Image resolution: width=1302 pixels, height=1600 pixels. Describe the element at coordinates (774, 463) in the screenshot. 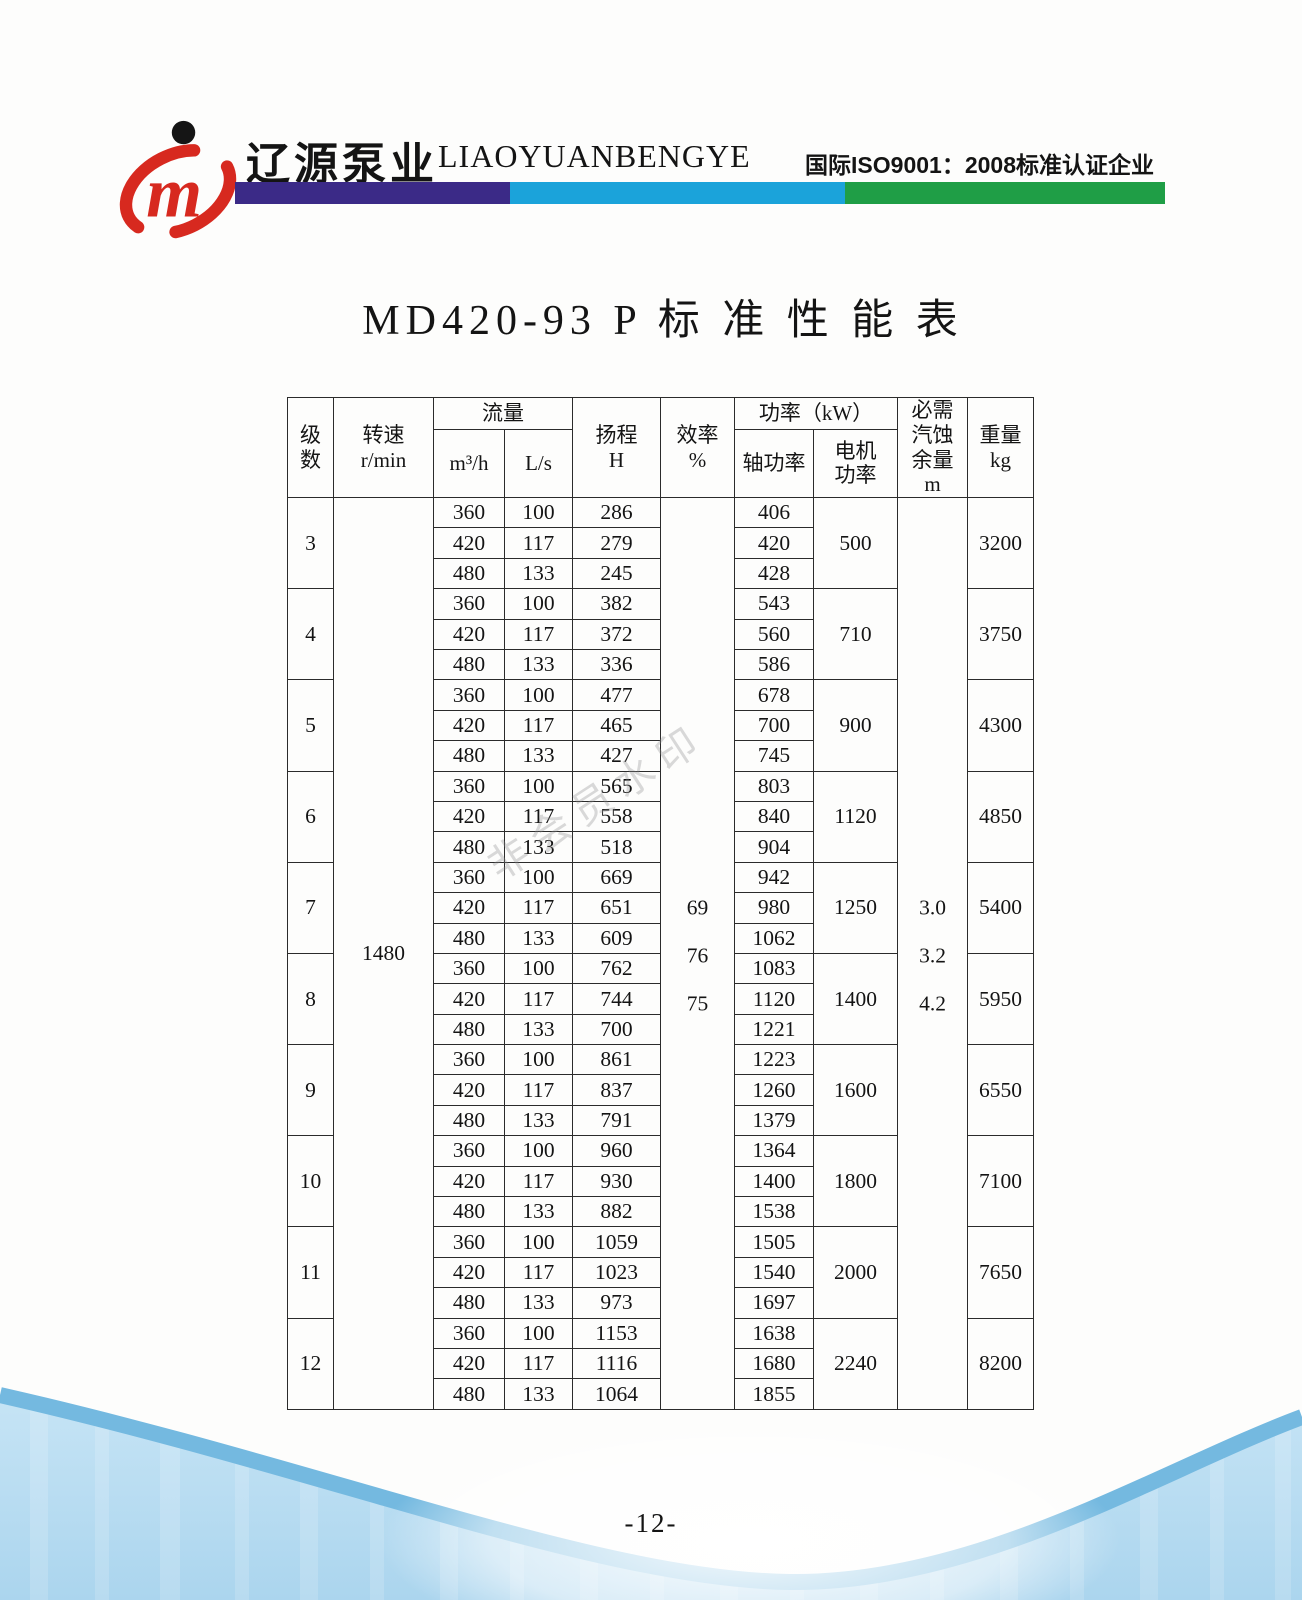

I see `header-shaft-power: 轴功率` at that location.